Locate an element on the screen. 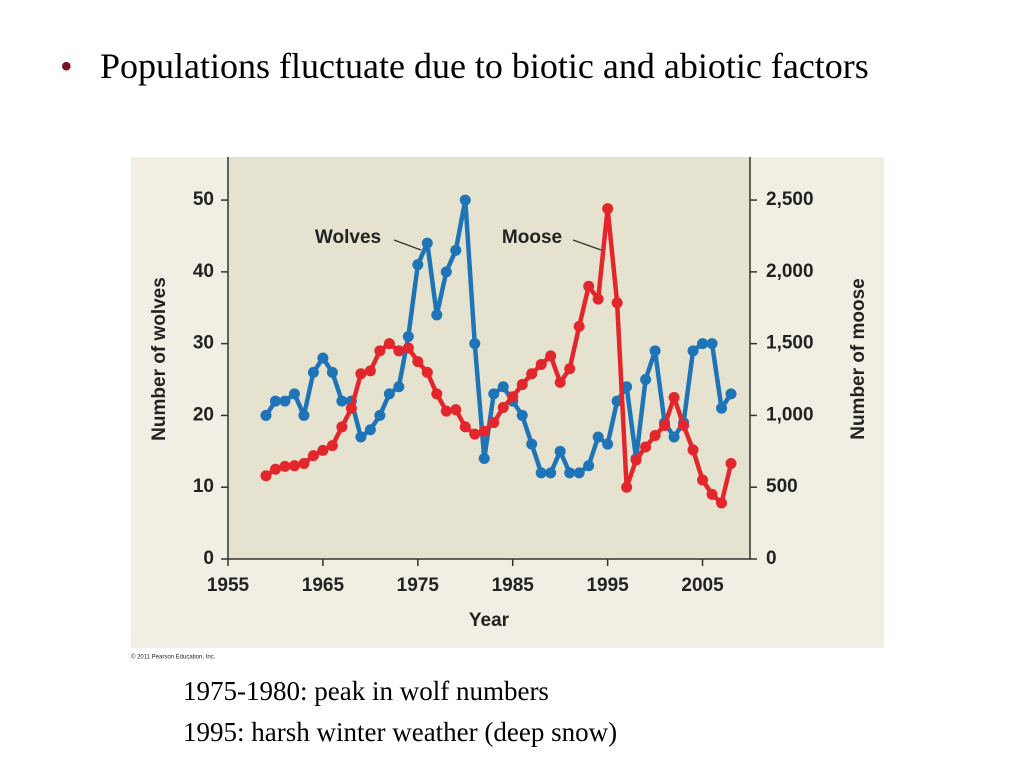 The width and height of the screenshot is (1024, 768). caption: 1975-1980: peak in wolf numbers is located at coordinates (366, 691).